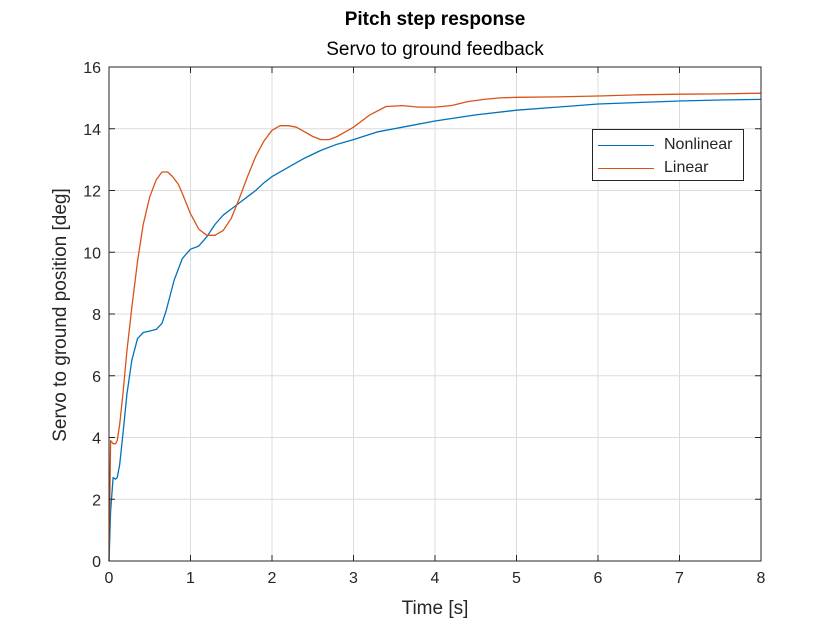 This screenshot has width=840, height=630. Describe the element at coordinates (109, 578) in the screenshot. I see `x-tick-label: 0` at that location.